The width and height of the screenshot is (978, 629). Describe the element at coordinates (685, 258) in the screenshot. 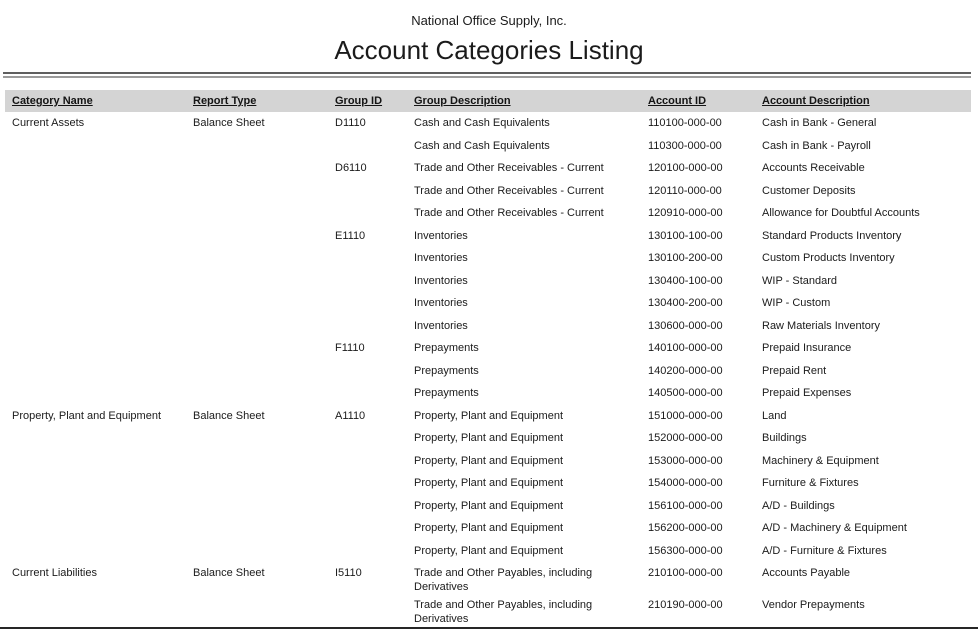

I see `cell-account-id: 130100-200-00` at that location.